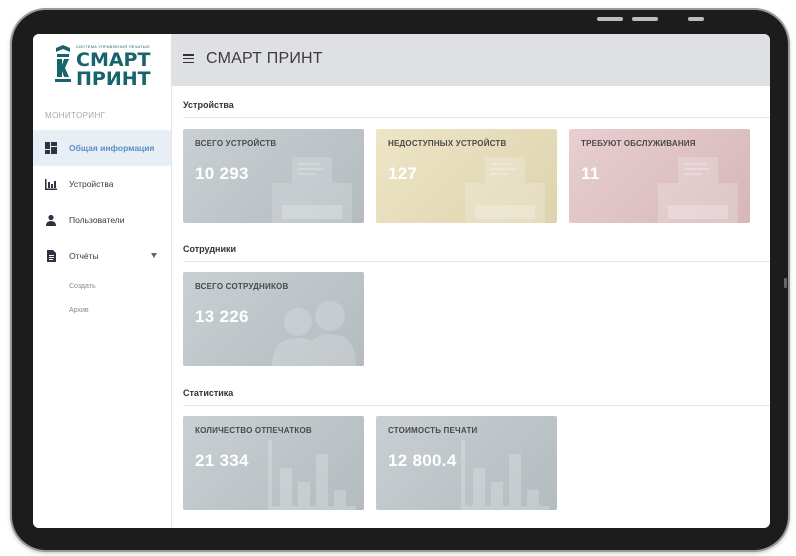 This screenshot has width=796, height=556. Describe the element at coordinates (91, 184) in the screenshot. I see `sidebar-item-label: Устройства` at that location.